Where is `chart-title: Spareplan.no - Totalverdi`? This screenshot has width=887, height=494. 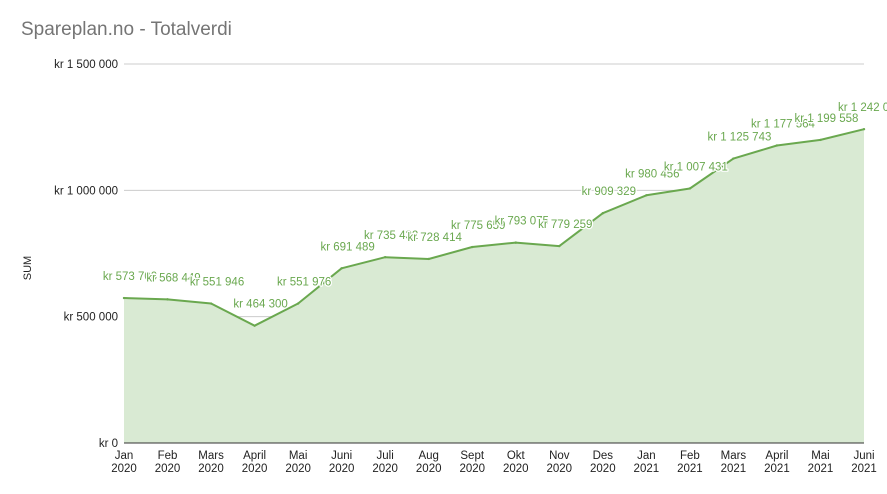
chart-title: Spareplan.no - Totalverdi is located at coordinates (126, 29).